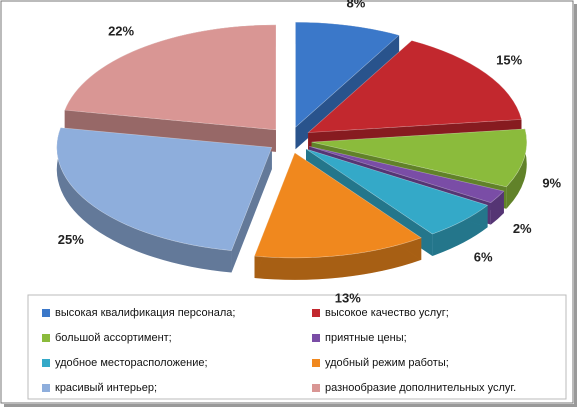 This screenshot has height=408, width=578. I want to click on data-label: 25%, so click(71, 239).